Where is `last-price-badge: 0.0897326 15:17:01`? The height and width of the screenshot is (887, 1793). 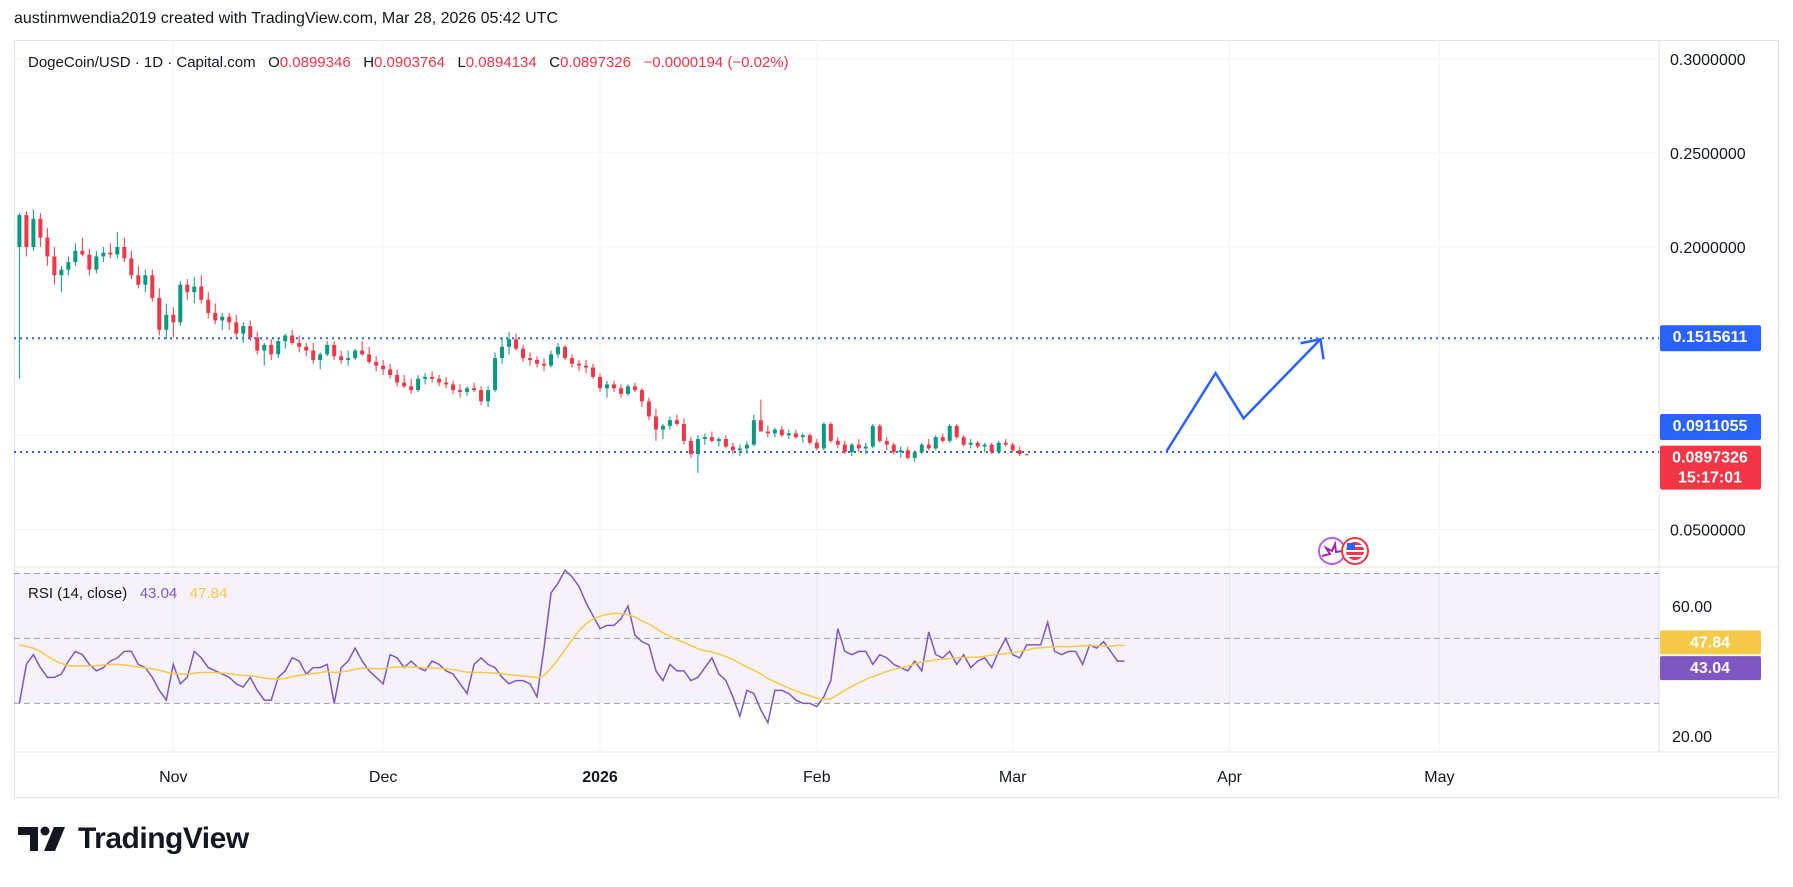
last-price-badge: 0.0897326 15:17:01 is located at coordinates (1710, 467).